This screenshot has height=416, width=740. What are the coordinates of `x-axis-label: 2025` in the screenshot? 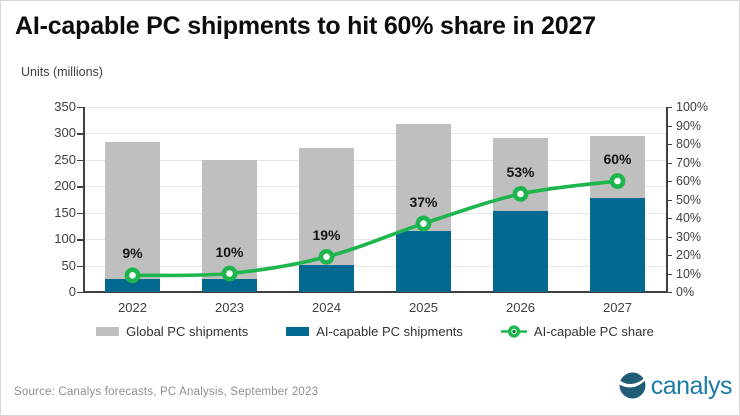 It's located at (423, 307).